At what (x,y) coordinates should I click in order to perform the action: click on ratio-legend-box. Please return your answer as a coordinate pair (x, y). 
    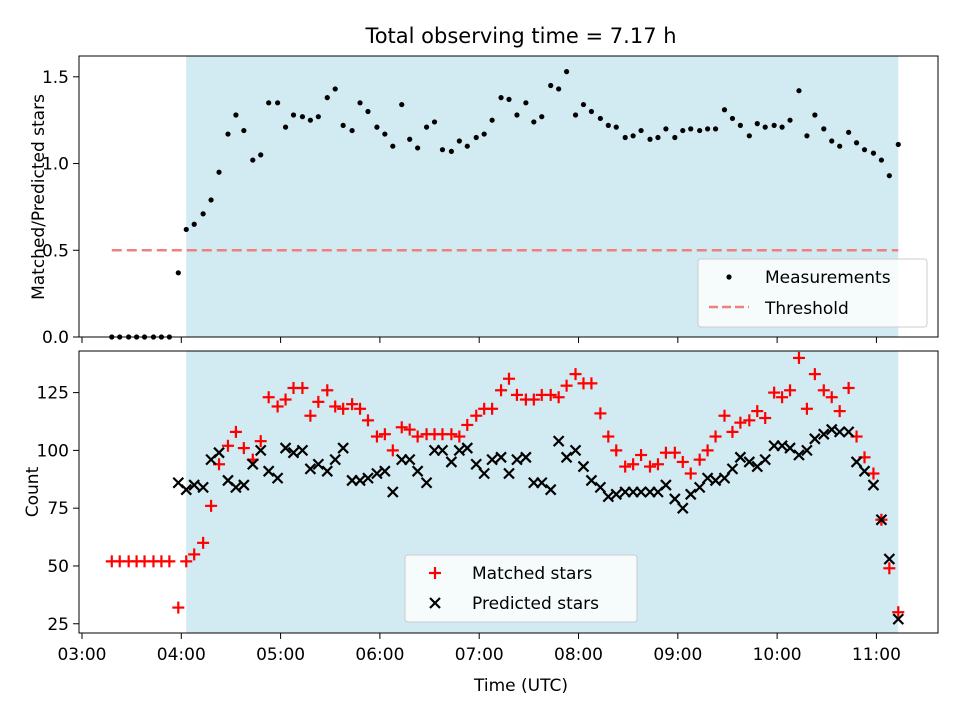
    Looking at the image, I should click on (812, 293).